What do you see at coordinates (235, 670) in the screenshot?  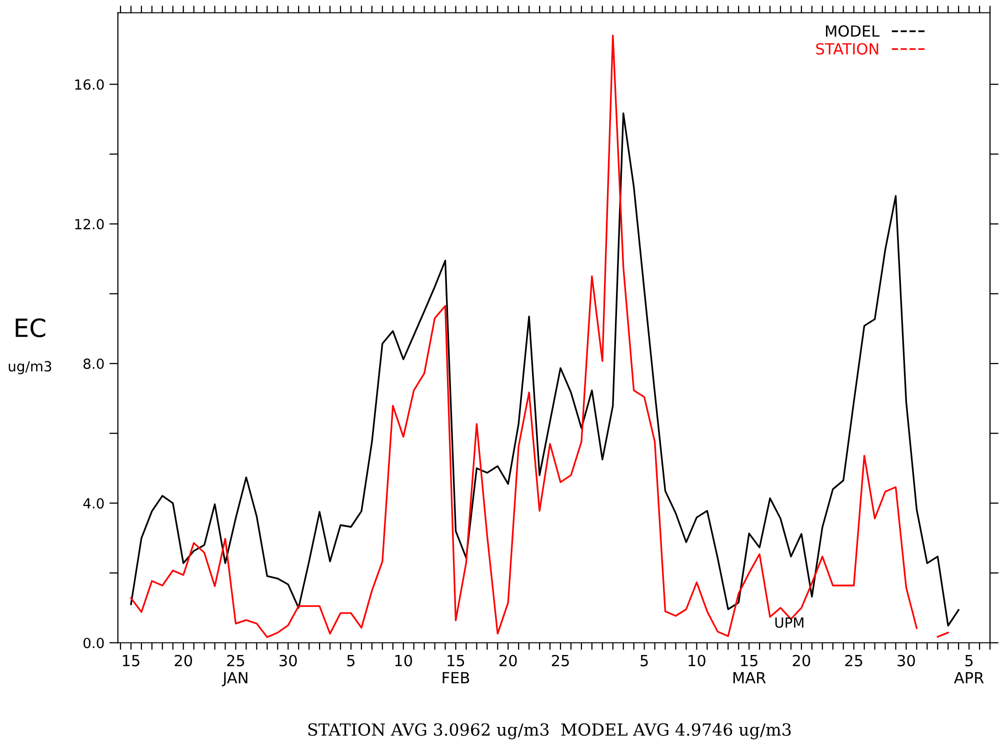 I see `x-tick-label: 25 JAN` at bounding box center [235, 670].